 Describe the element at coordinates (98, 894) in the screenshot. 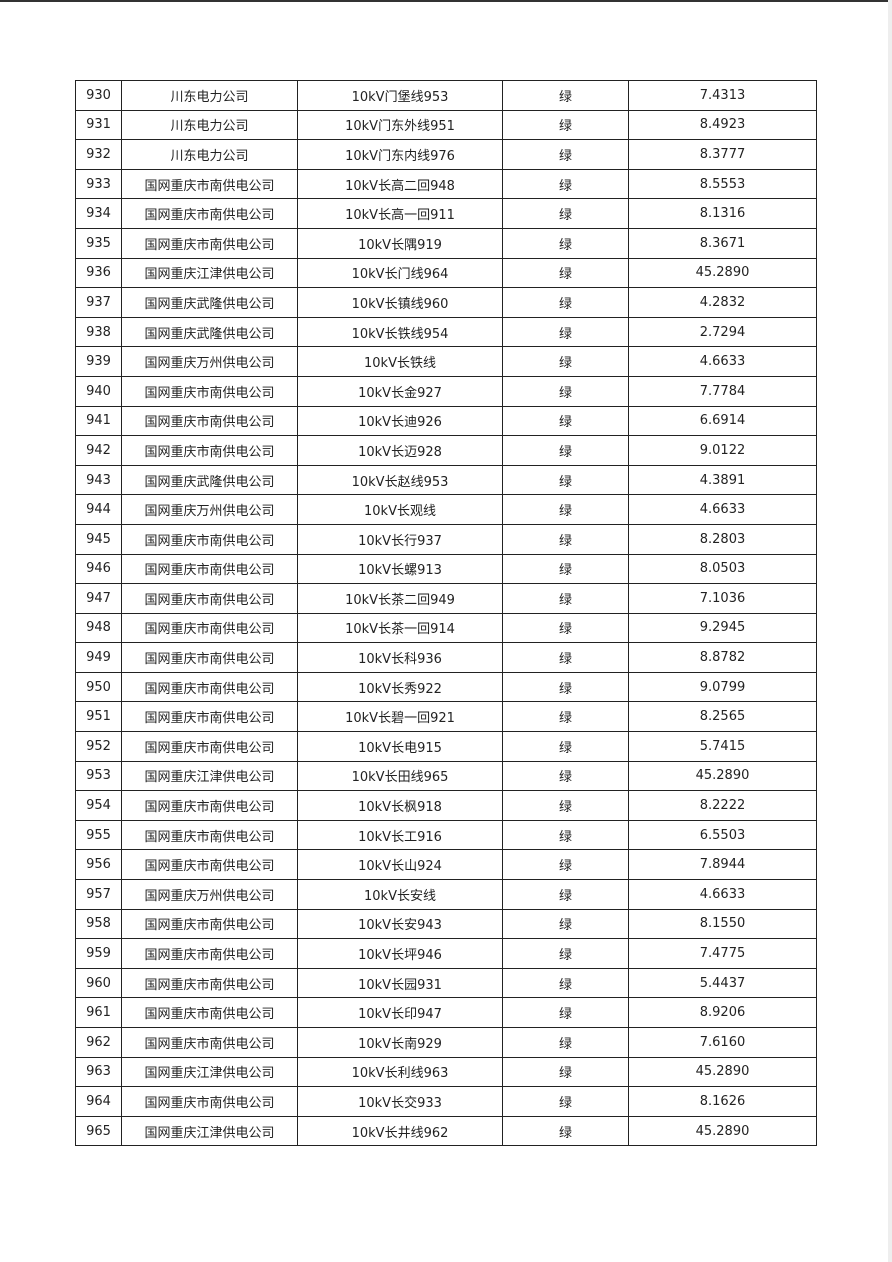

I see `row-number-cell: 957` at that location.